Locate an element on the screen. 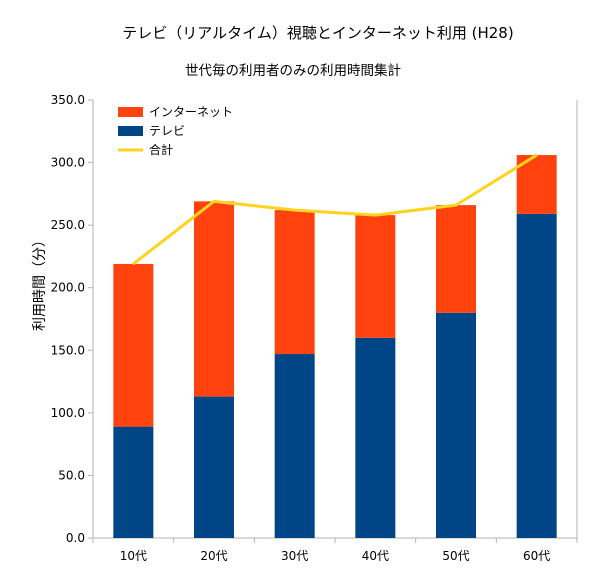 The image size is (590, 573). y-tick-label: 100.0 is located at coordinates (68, 413).